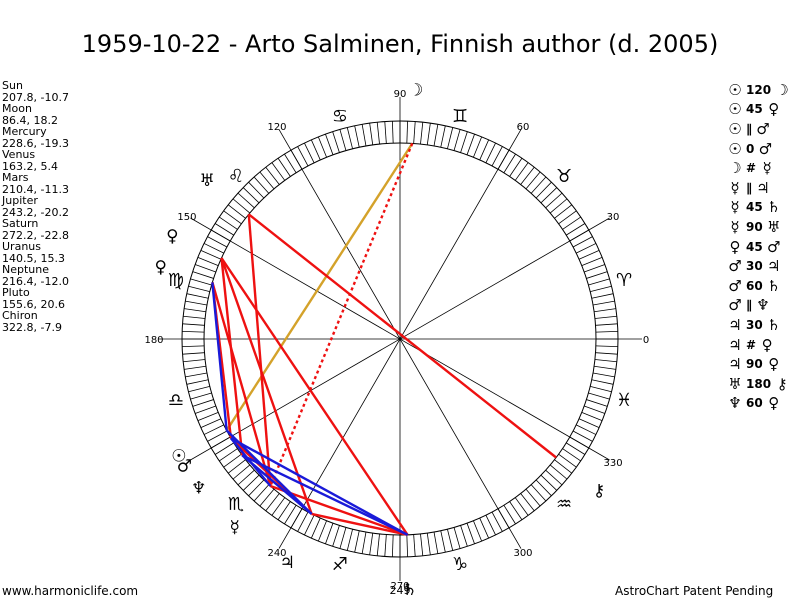 The width and height of the screenshot is (800, 600). Describe the element at coordinates (522, 553) in the screenshot. I see `degree-label: 300` at that location.